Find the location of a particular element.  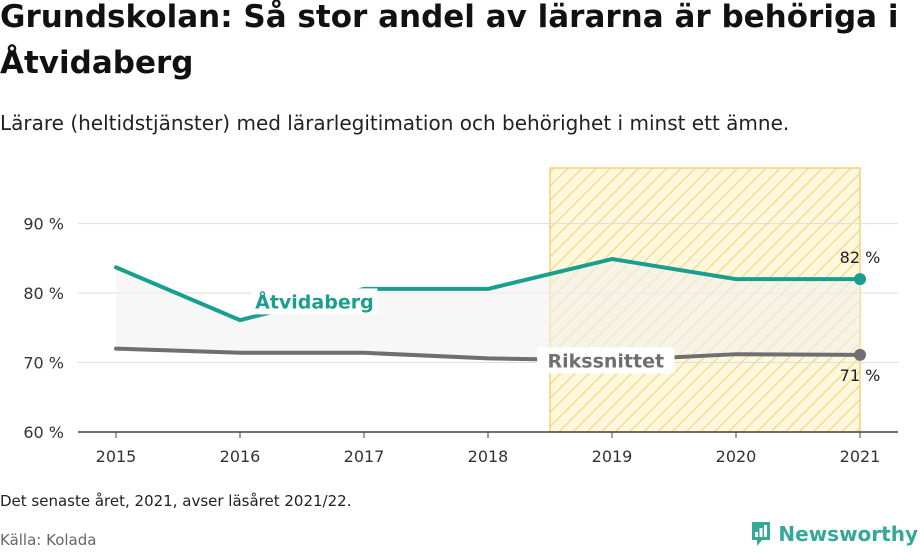

x-tick-label: 2018 is located at coordinates (488, 456).